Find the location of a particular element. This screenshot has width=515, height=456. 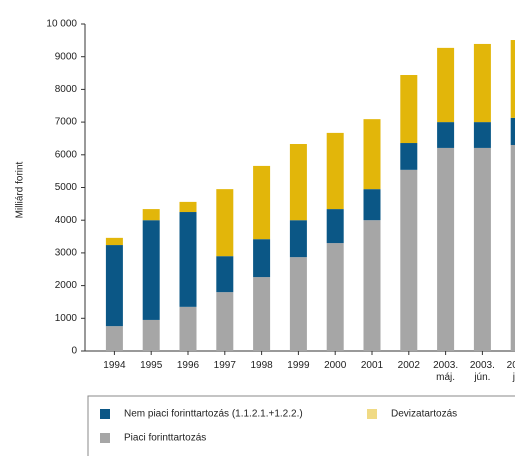

x-tick-label: 2003. máj. is located at coordinates (445, 371).